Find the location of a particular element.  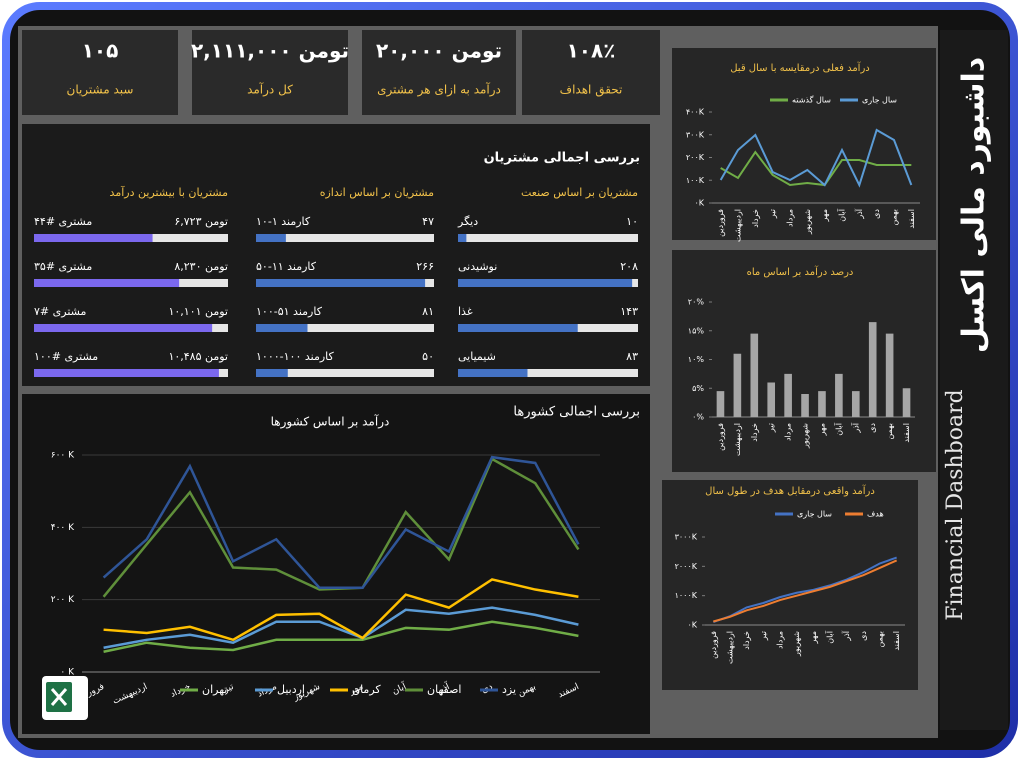

item-name: مشتری #۱۰۰ is located at coordinates (66, 356).